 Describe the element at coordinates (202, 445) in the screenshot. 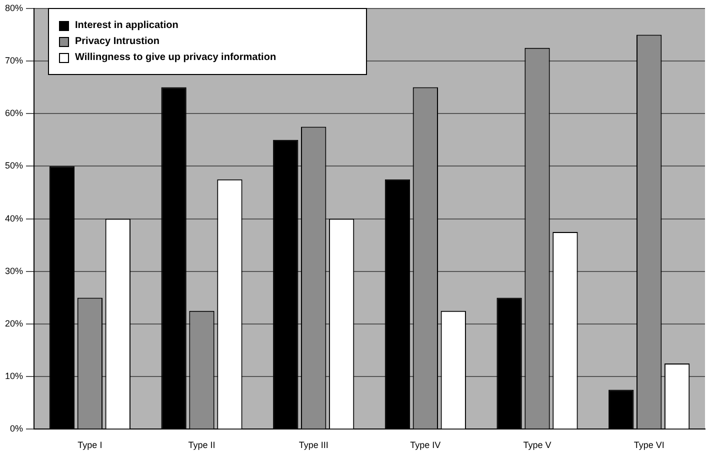

I see `x-tick-label: Type II` at that location.